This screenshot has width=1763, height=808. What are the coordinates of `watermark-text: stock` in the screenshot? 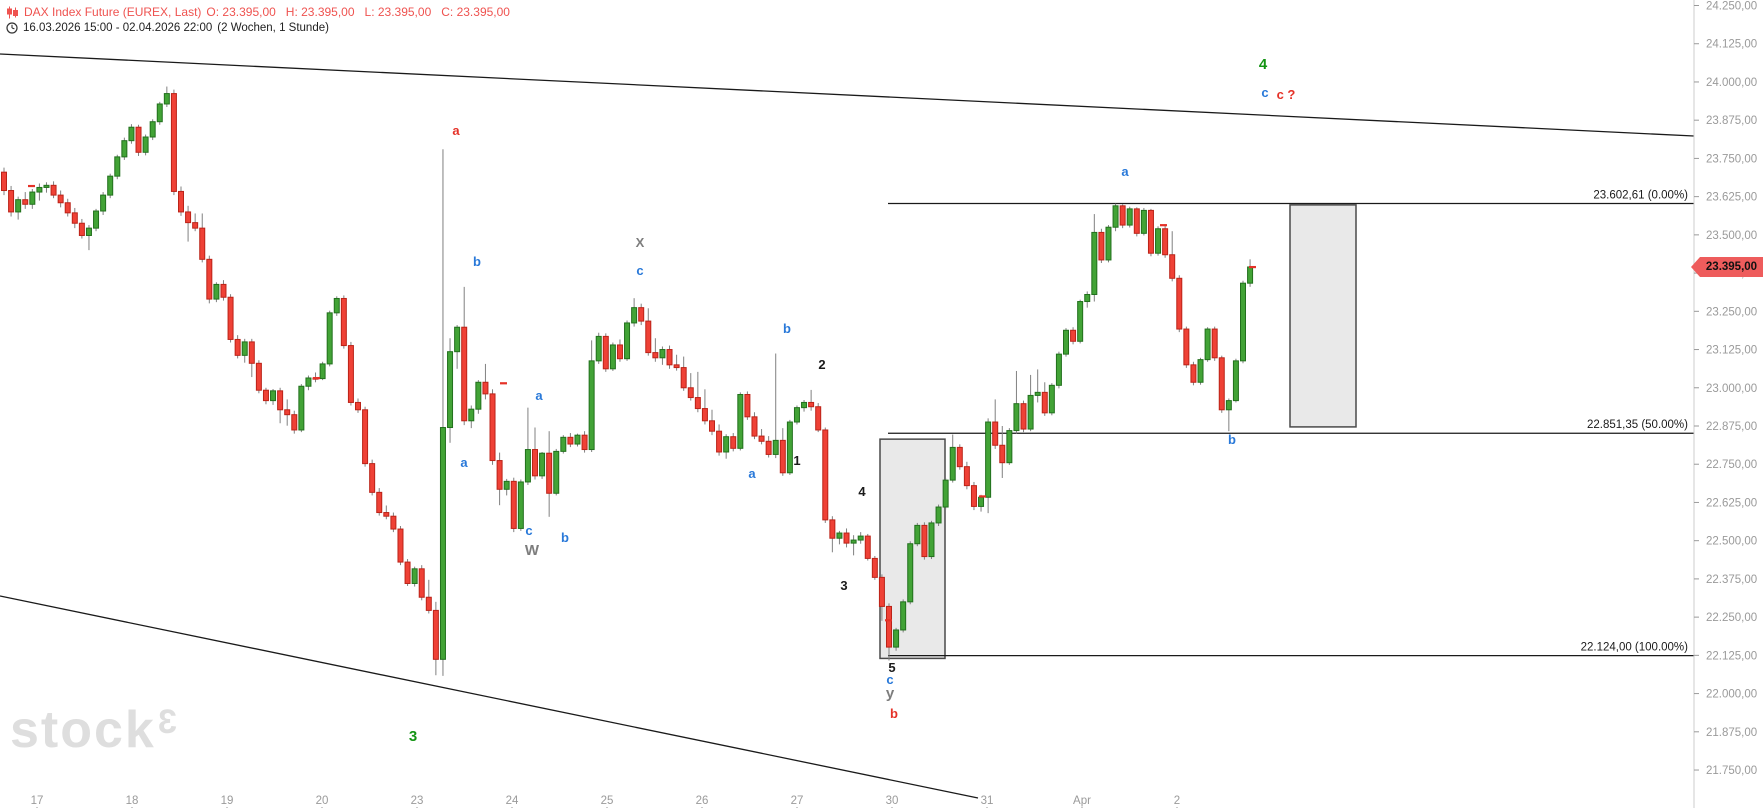 It's located at (83, 730).